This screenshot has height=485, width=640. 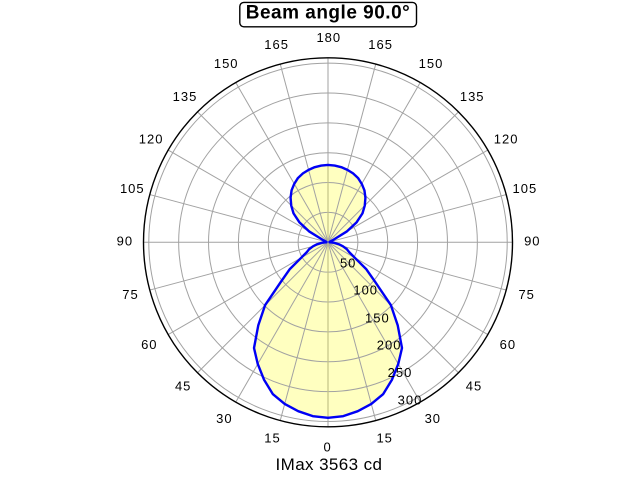 I want to click on svg-text: IMax 3563 cd, so click(x=329, y=464).